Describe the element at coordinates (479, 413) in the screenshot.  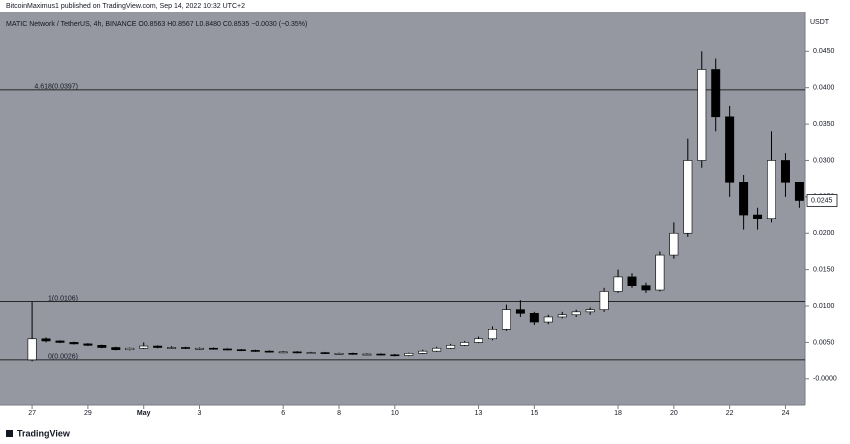
I see `x-tick-label: 13` at that location.